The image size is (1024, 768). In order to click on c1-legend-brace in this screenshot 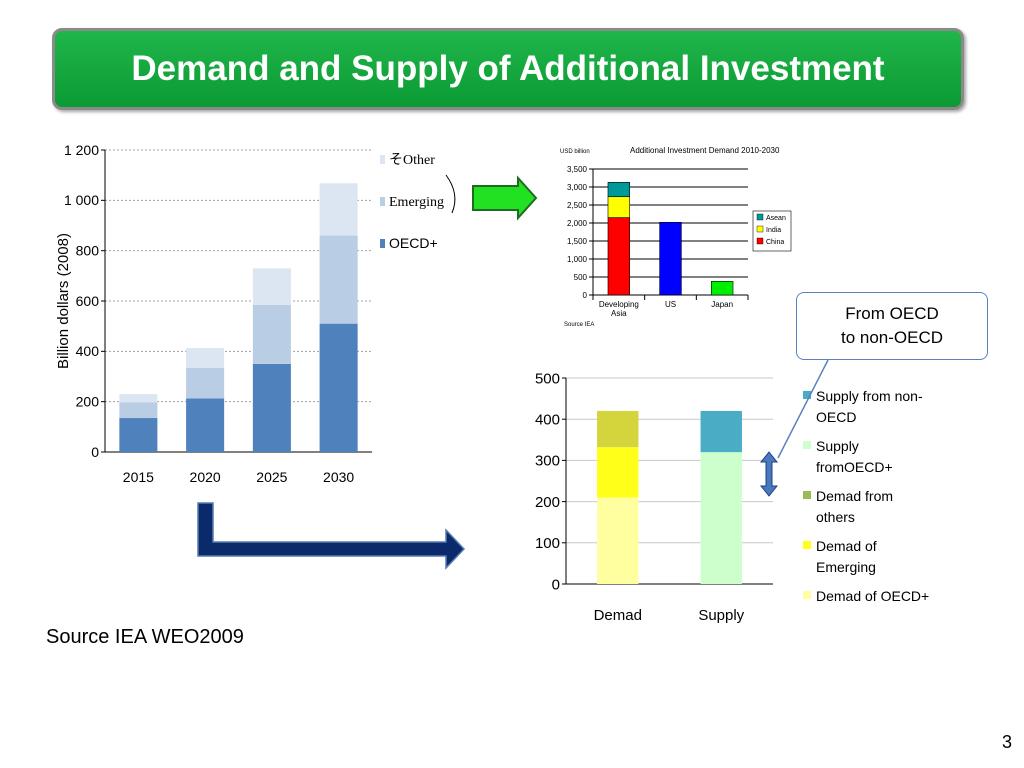, I will do `click(450, 194)`.